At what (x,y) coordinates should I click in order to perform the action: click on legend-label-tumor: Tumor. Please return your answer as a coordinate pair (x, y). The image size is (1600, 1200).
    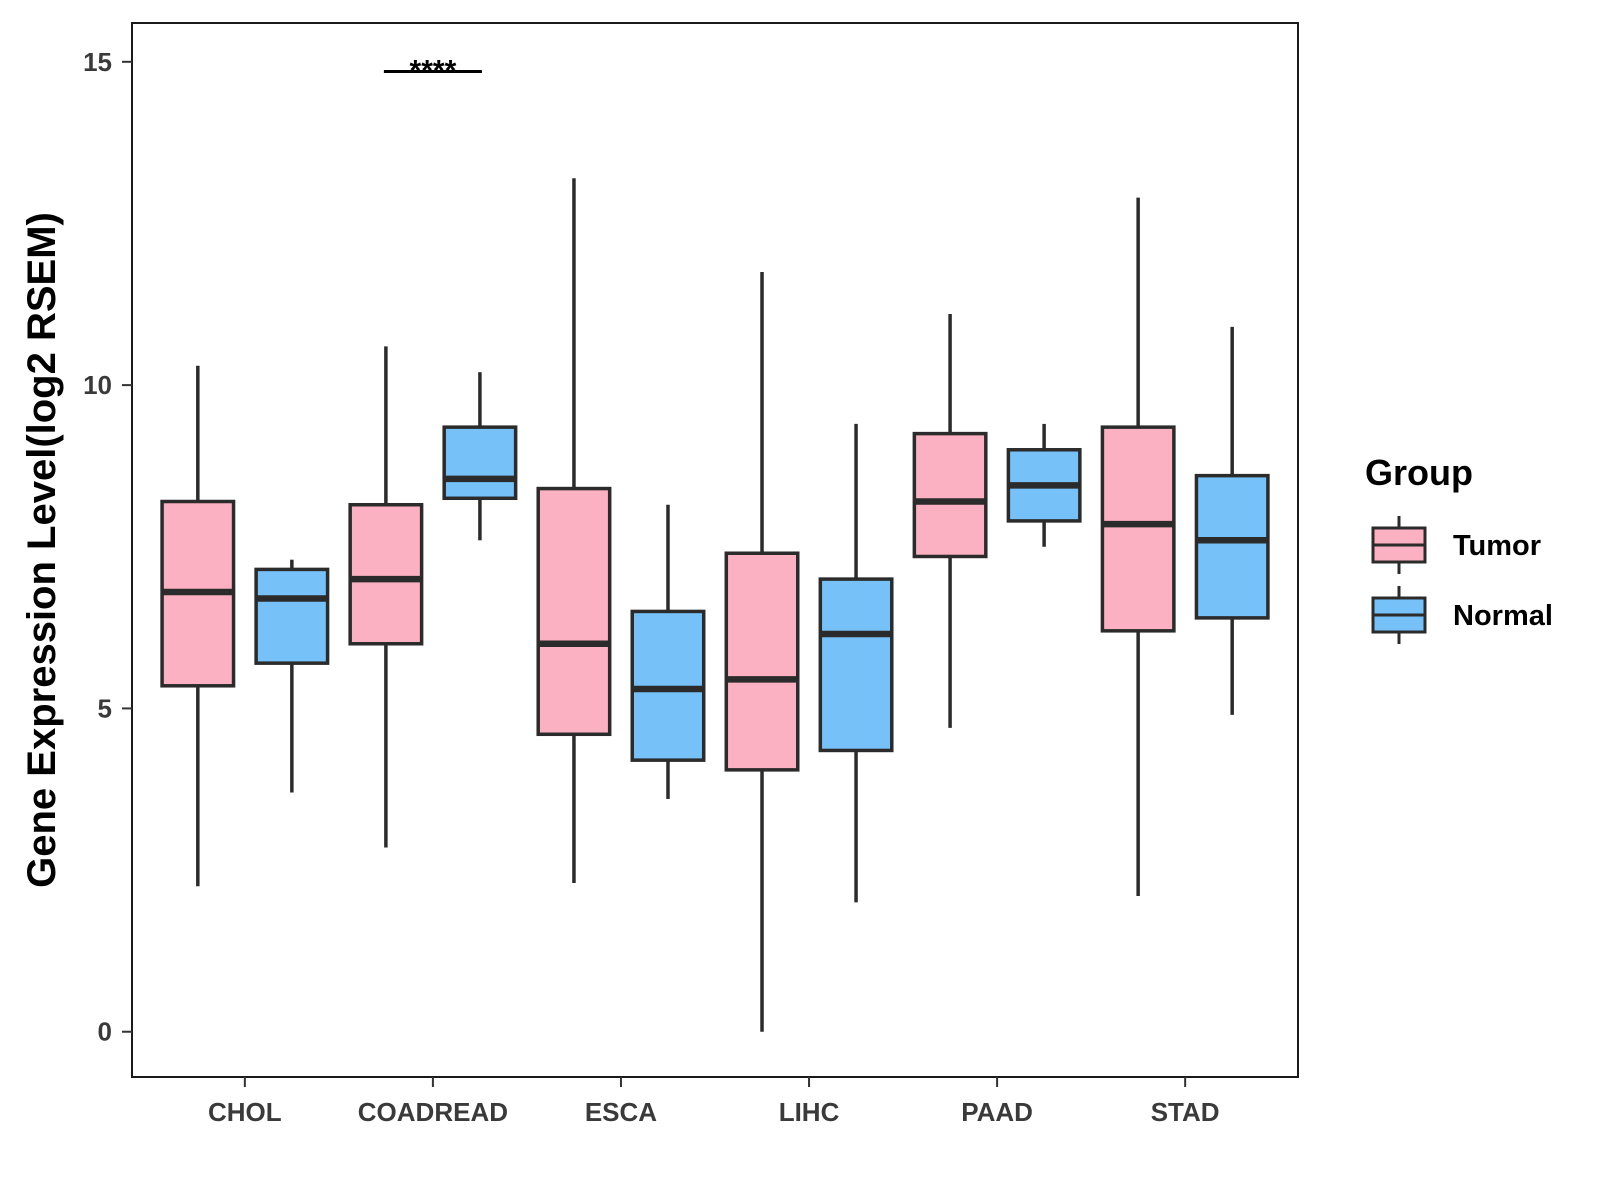
    Looking at the image, I should click on (1497, 546).